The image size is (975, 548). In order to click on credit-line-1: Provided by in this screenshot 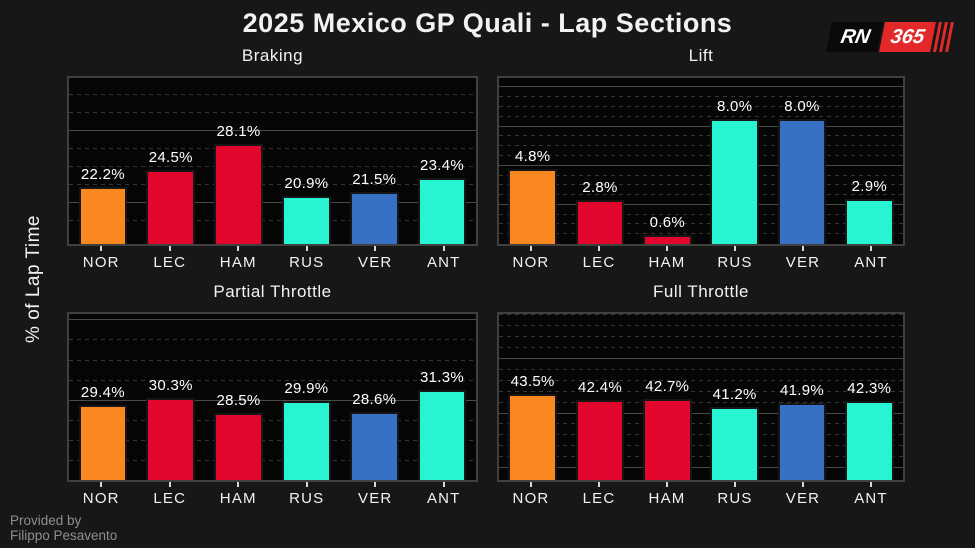, I will do `click(46, 520)`.